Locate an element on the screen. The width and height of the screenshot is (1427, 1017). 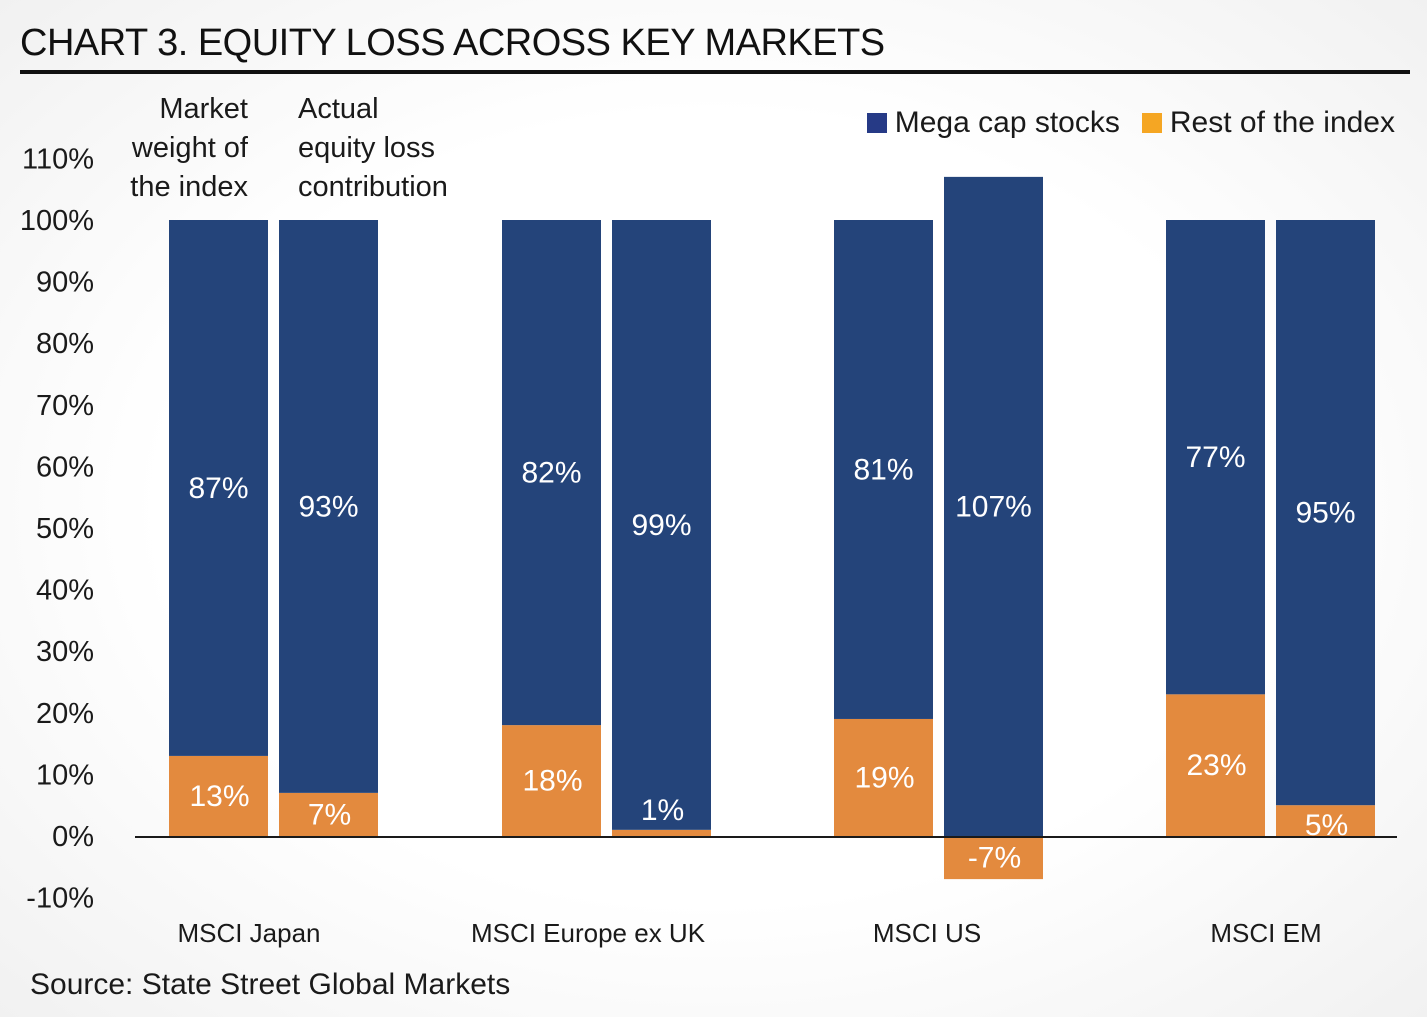
y-tick-label: 90% is located at coordinates (65, 283).